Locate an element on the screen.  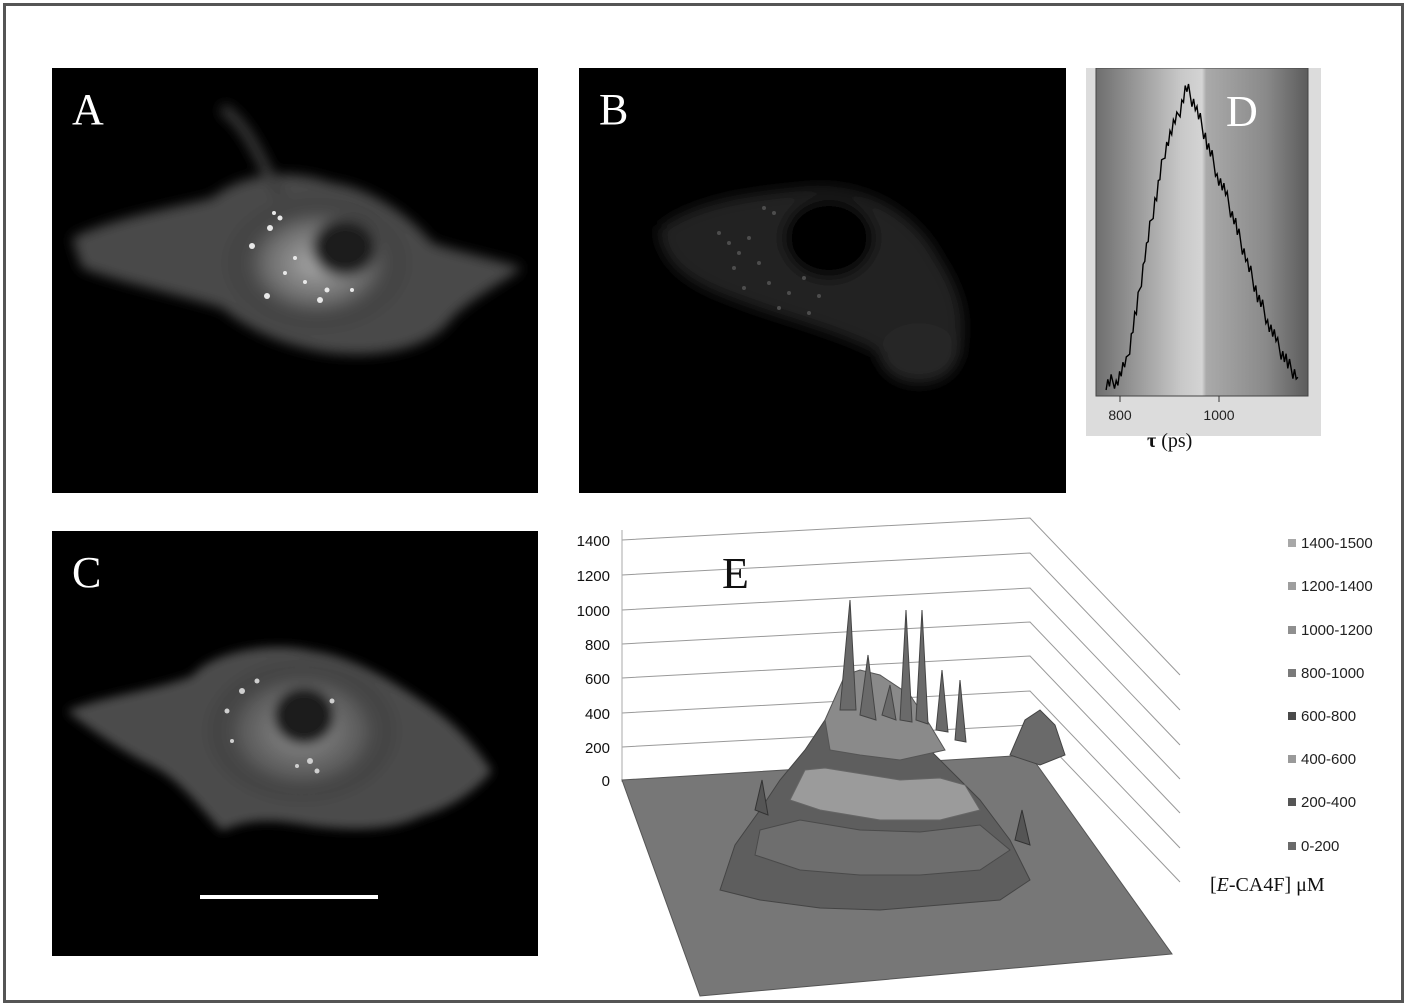
panel-a-image: A is located at coordinates (295, 280).